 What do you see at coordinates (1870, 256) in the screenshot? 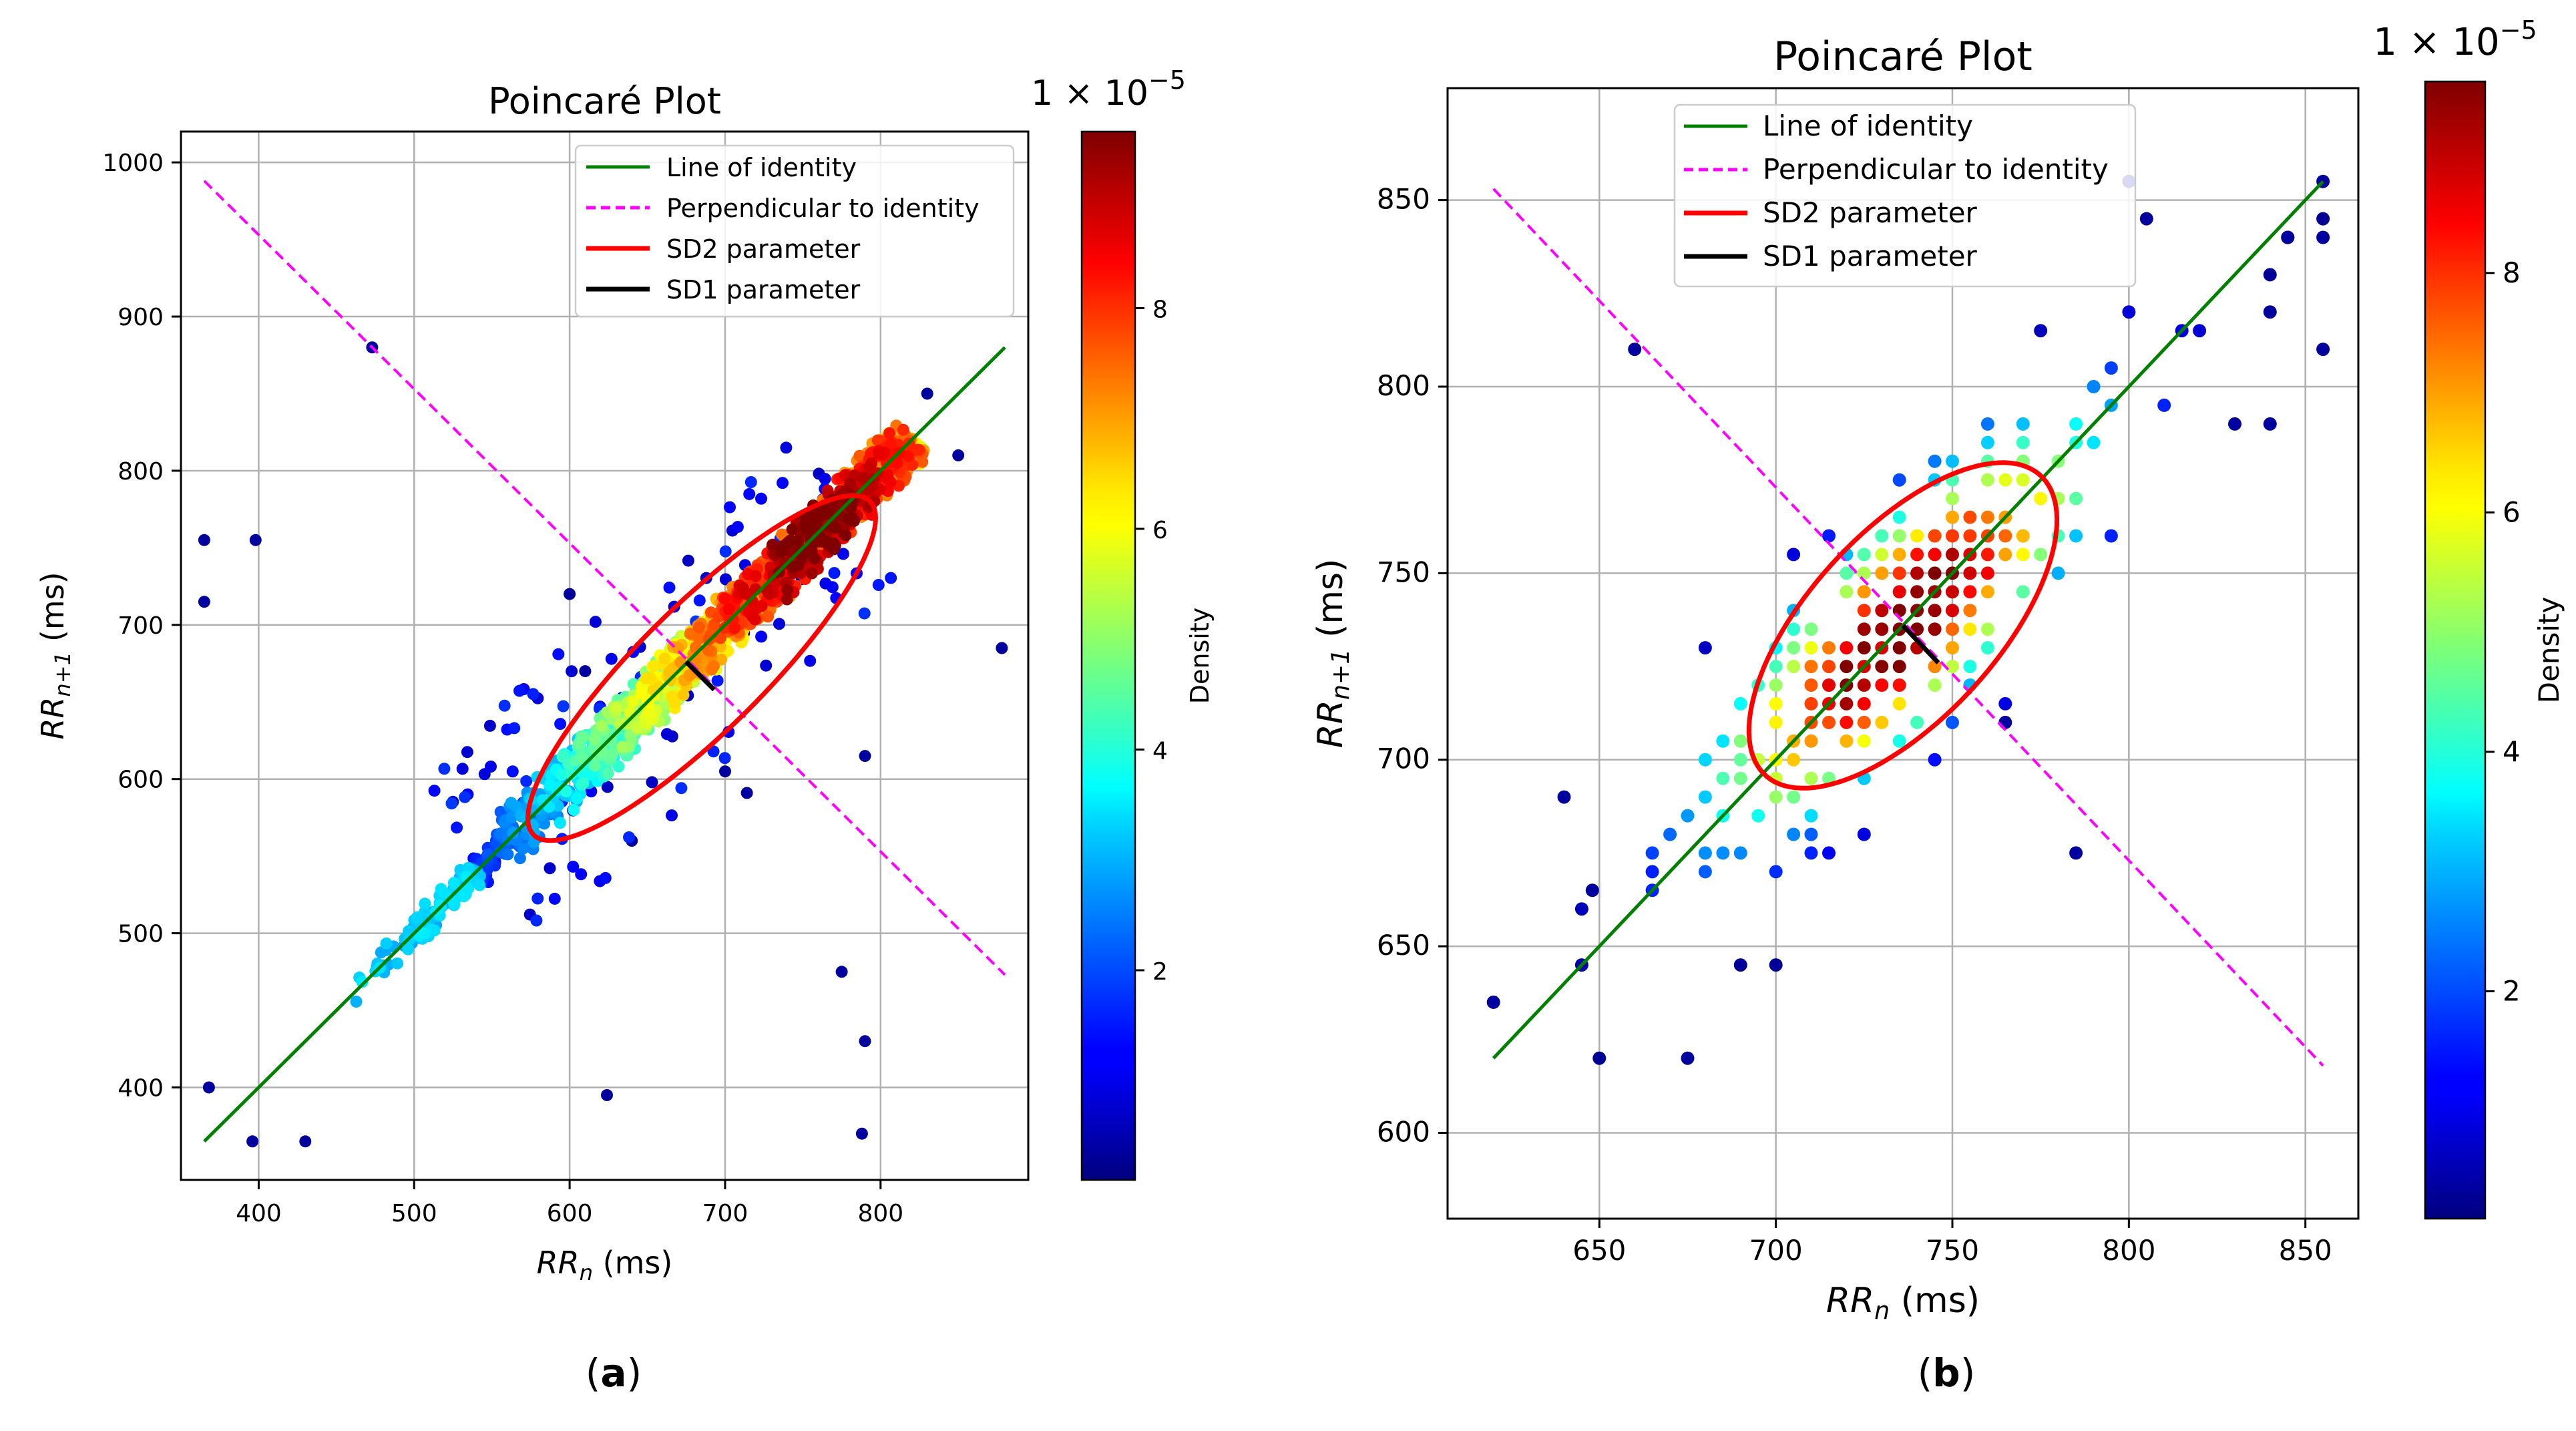
I see `legend-label: SD1 parameter` at bounding box center [1870, 256].